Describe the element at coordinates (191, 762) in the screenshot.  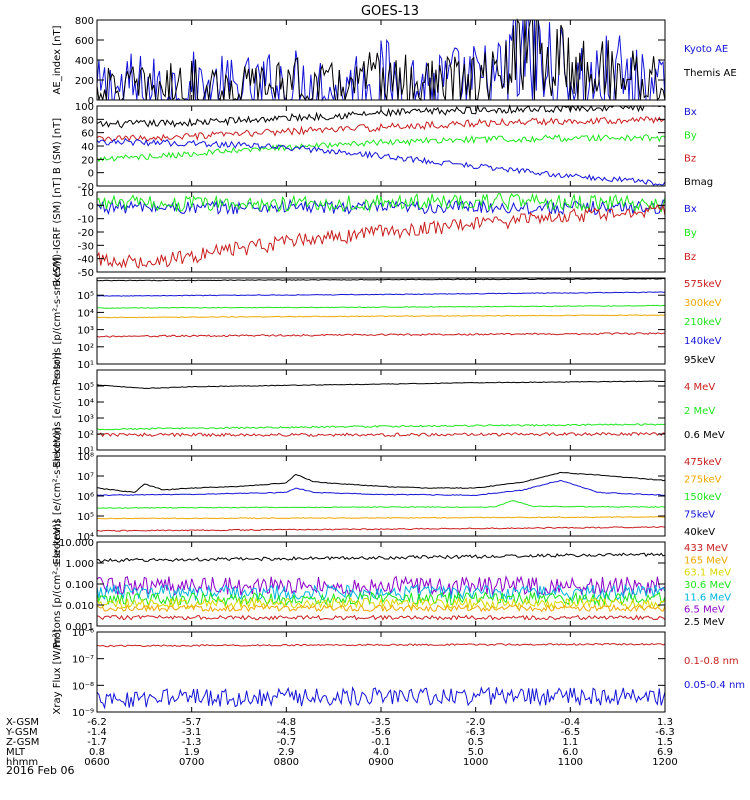
I see `x-tick-label: 0700` at that location.